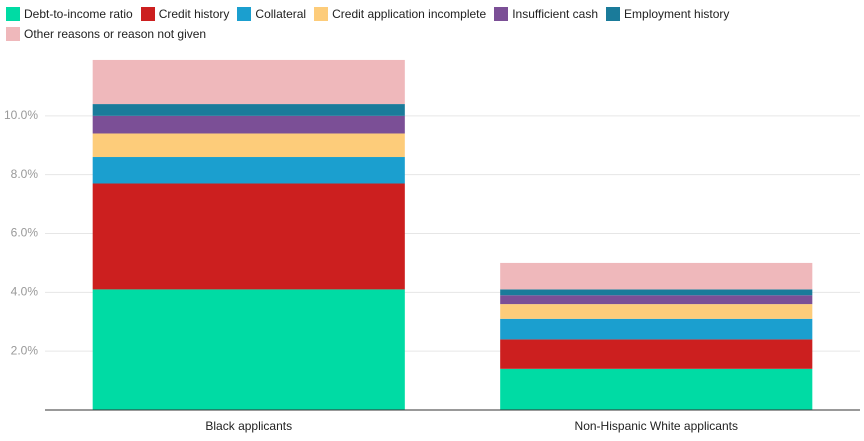 The image size is (864, 441). What do you see at coordinates (677, 14) in the screenshot?
I see `legend-label: Employment history` at bounding box center [677, 14].